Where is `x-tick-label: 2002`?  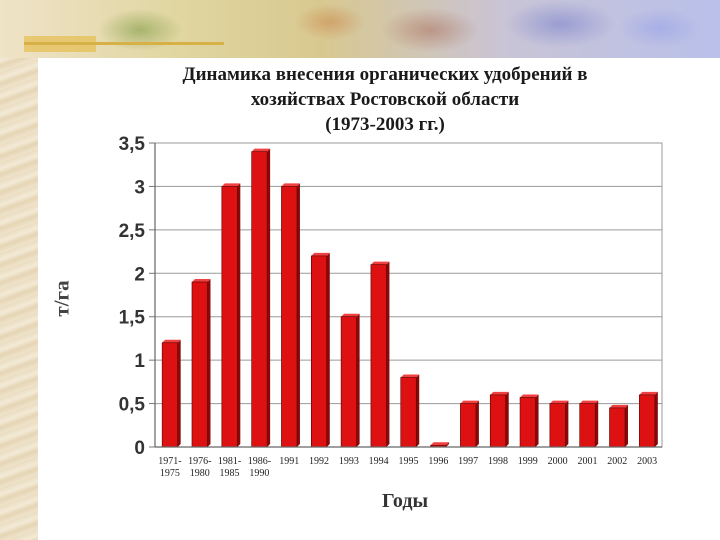
x-tick-label: 2002 is located at coordinates (617, 461).